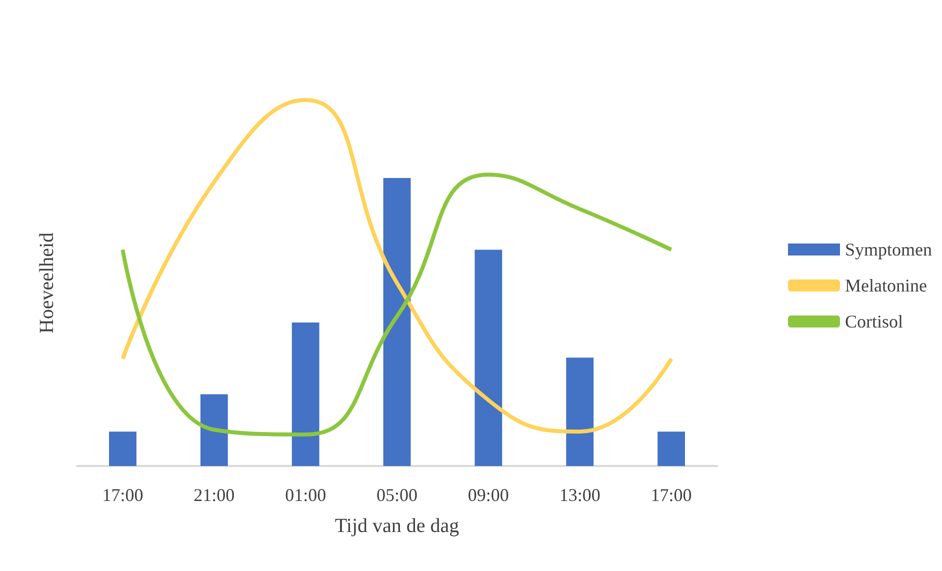 This screenshot has height=571, width=942. I want to click on x-tick-label: 21:00, so click(214, 495).